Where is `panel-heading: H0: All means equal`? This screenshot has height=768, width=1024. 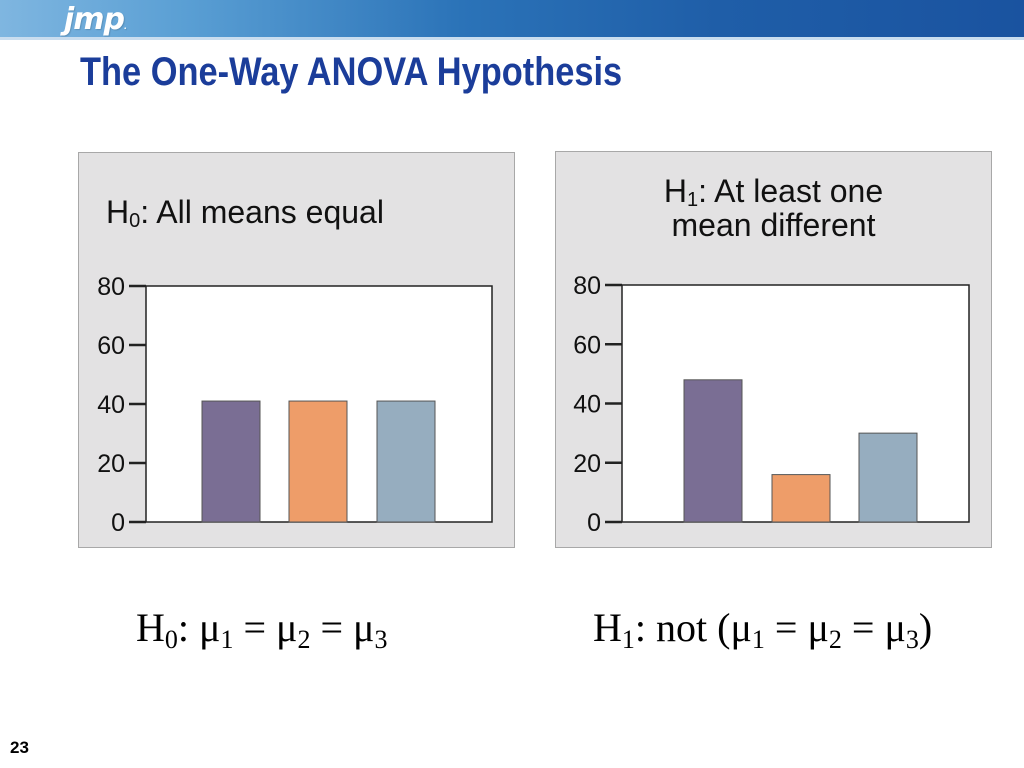 panel-heading: H0: All means equal is located at coordinates (245, 213).